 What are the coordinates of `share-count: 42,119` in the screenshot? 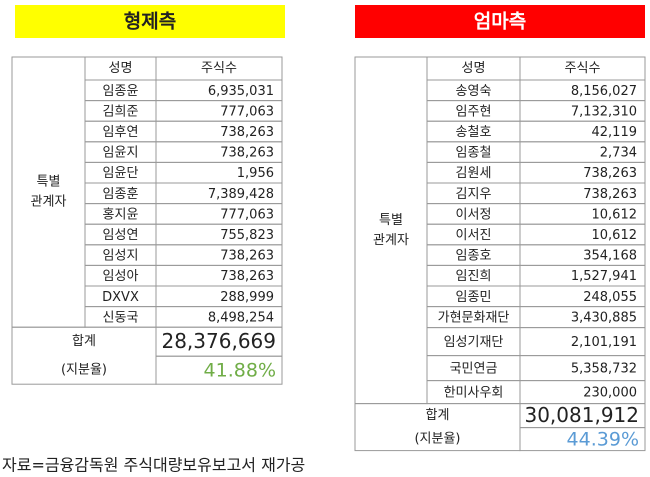 It's located at (615, 132).